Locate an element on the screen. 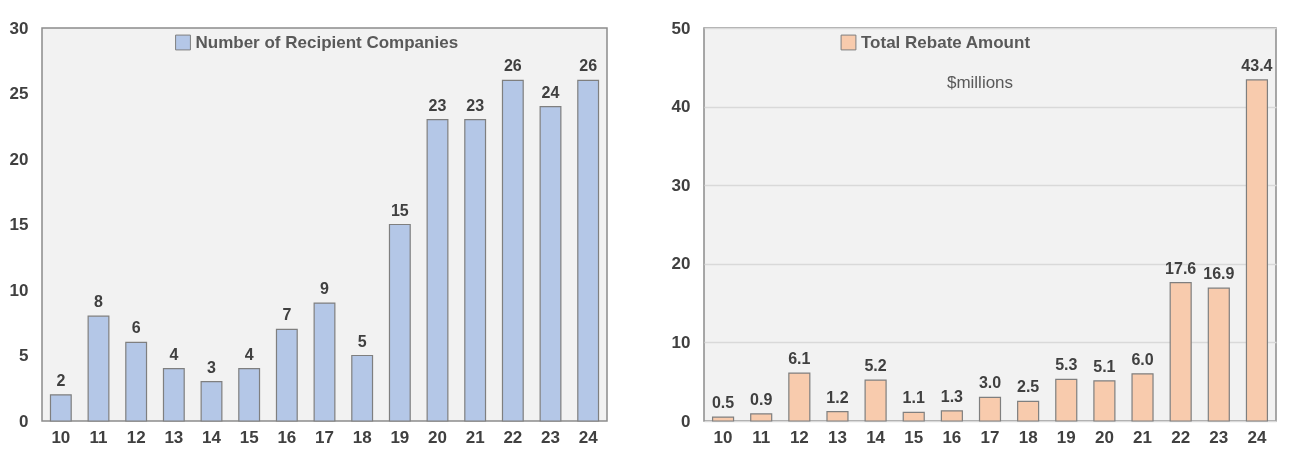  data-label: 15 is located at coordinates (399, 210).